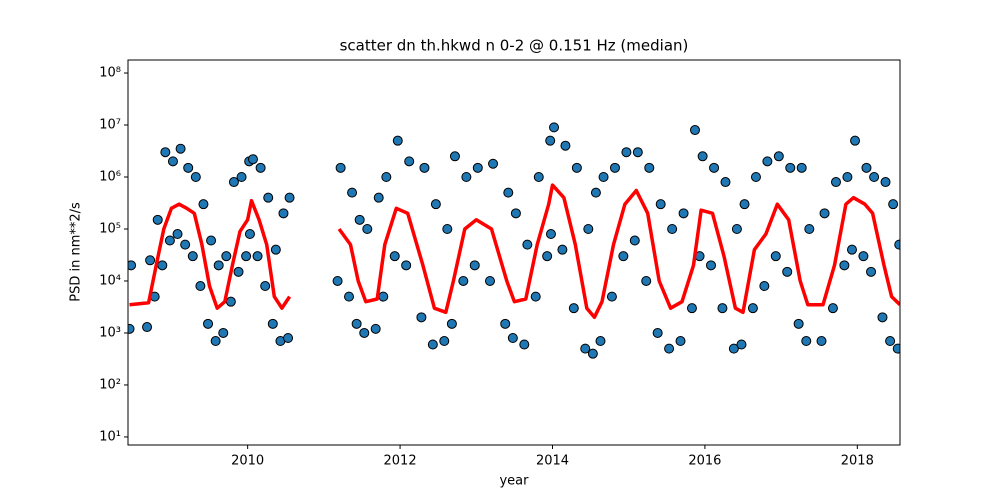  Describe the element at coordinates (110, 228) in the screenshot. I see `y-tick-label: 10⁵` at that location.